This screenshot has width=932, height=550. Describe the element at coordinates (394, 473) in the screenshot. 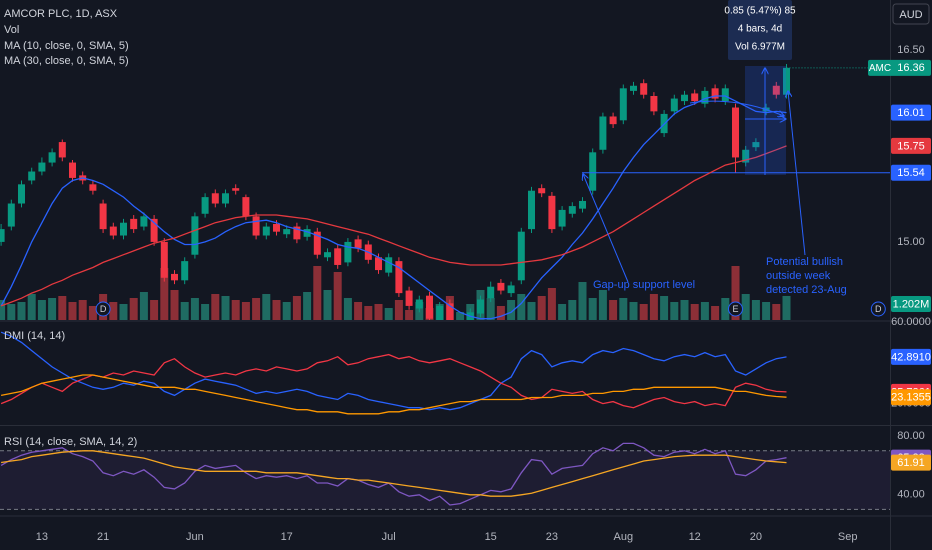

I see `series-line` at that location.